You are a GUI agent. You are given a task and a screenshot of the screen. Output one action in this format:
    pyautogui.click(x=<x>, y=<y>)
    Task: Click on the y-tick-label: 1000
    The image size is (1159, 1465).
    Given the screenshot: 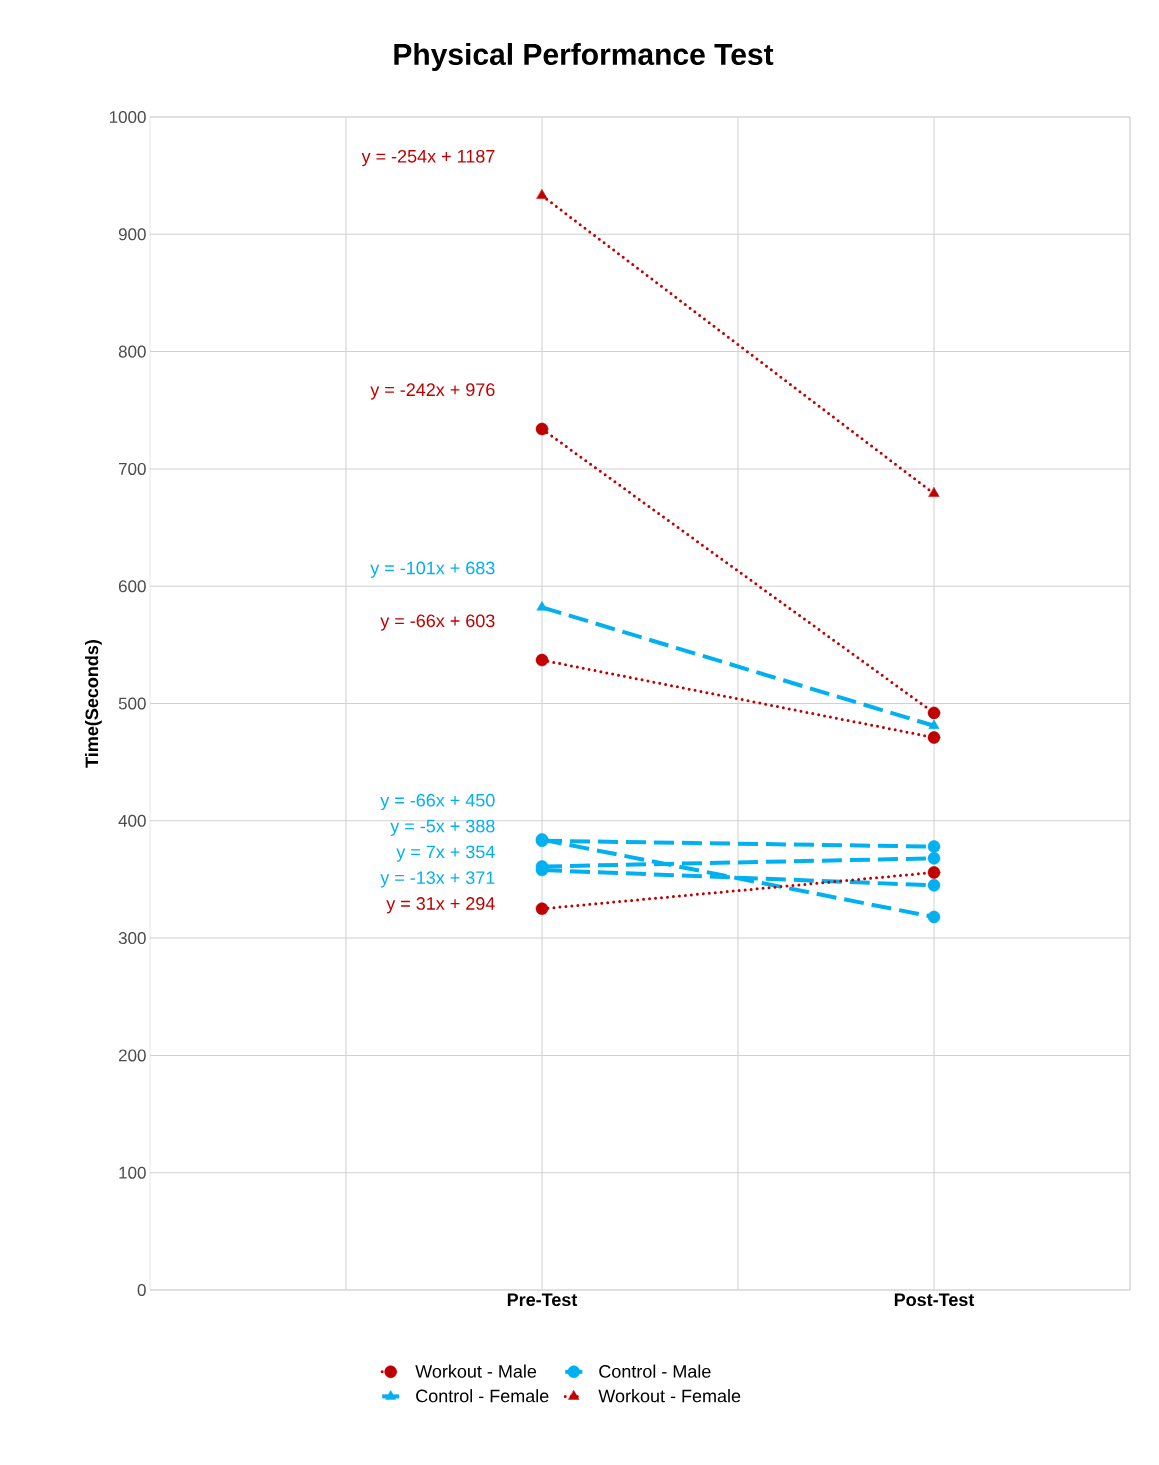 What is the action you would take?
    pyautogui.click(x=127, y=117)
    